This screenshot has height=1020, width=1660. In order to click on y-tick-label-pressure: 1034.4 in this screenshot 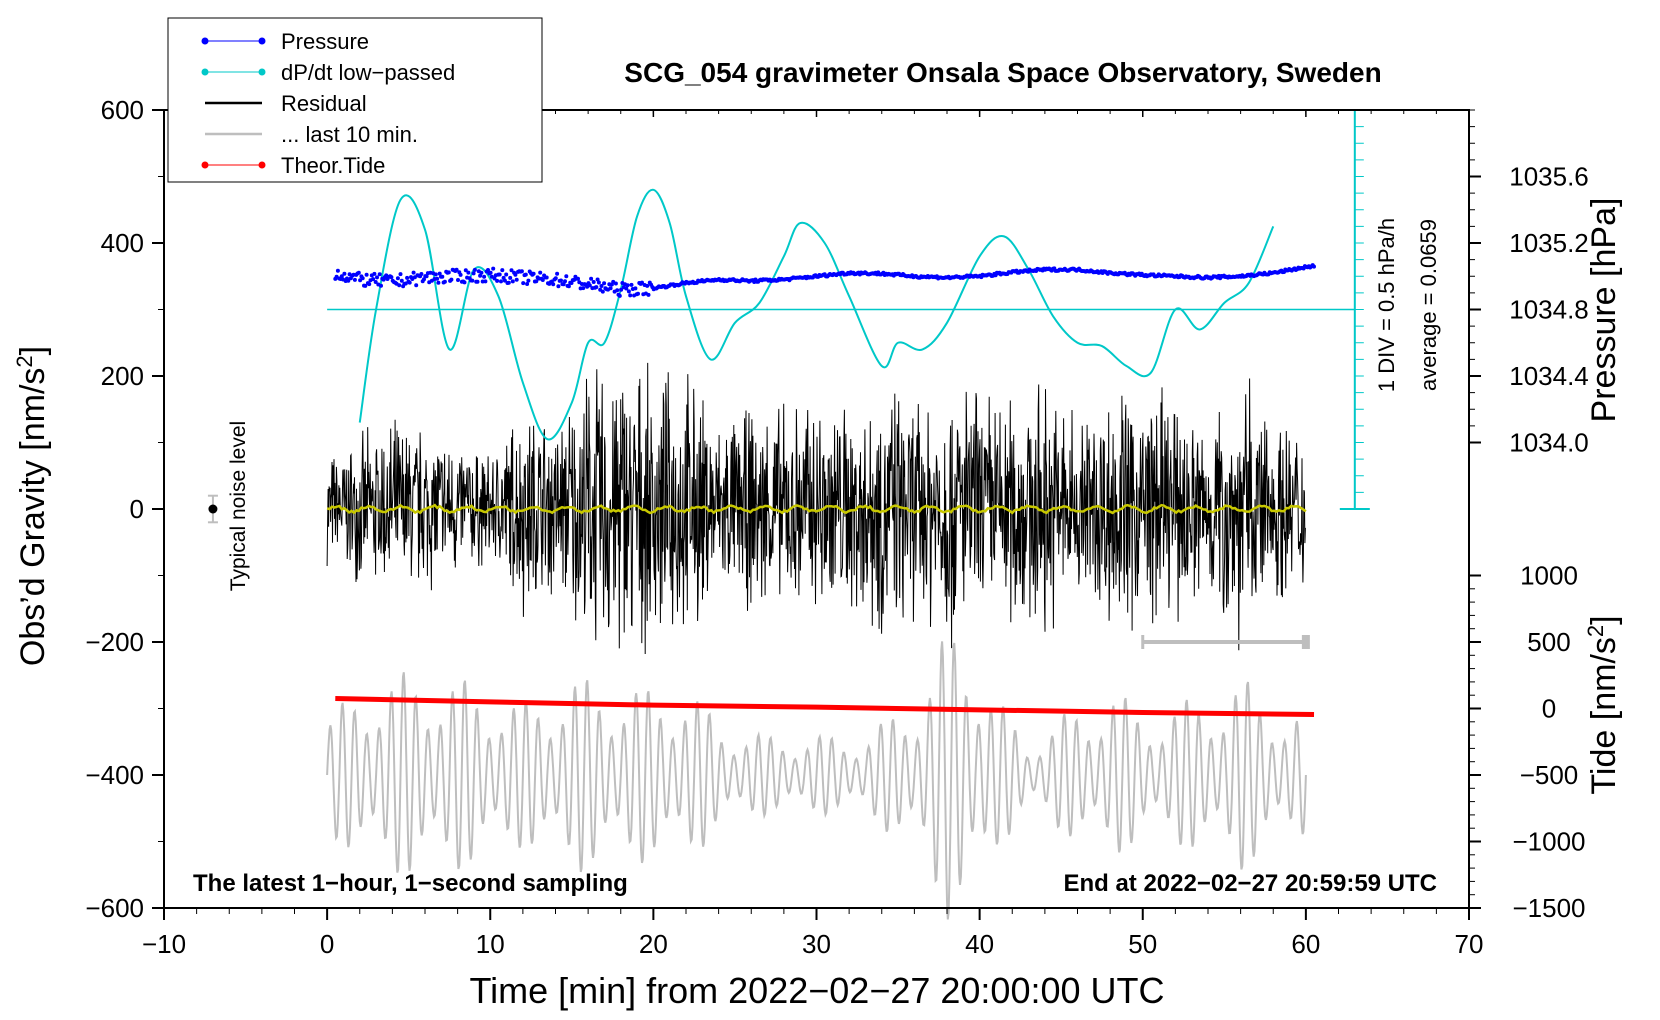, I will do `click(1549, 376)`.